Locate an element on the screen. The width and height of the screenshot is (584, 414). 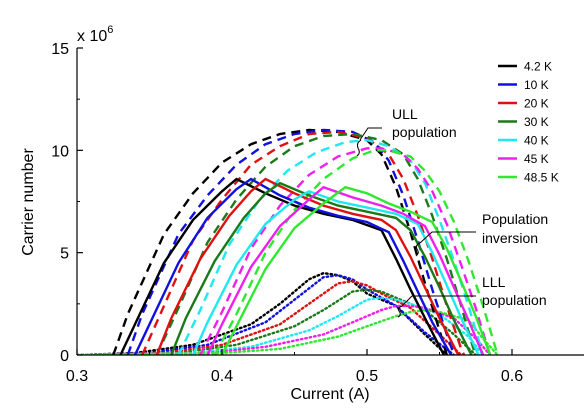
legend: 4.2 K 10 K 20 K 30 K 40 K 45 K 48.5 K is located at coordinates (528, 122).